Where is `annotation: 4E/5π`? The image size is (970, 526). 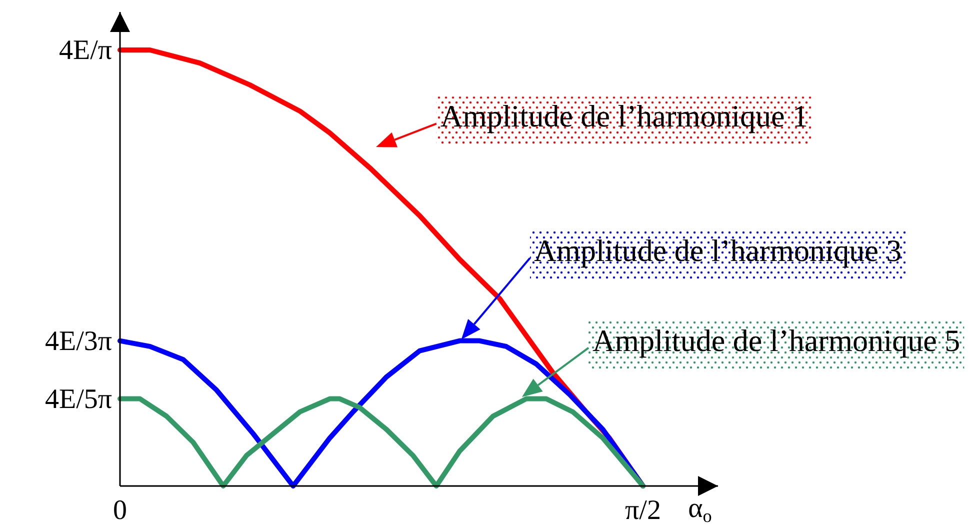 annotation: 4E/5π is located at coordinates (78, 399).